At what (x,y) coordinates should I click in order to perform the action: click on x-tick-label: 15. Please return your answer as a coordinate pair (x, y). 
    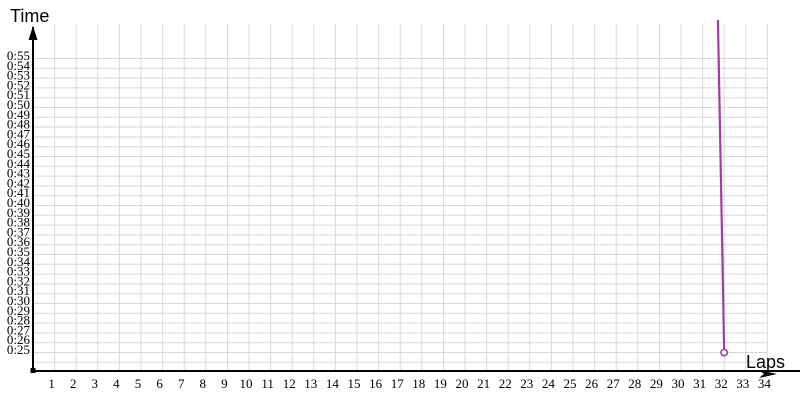
    Looking at the image, I should click on (354, 383).